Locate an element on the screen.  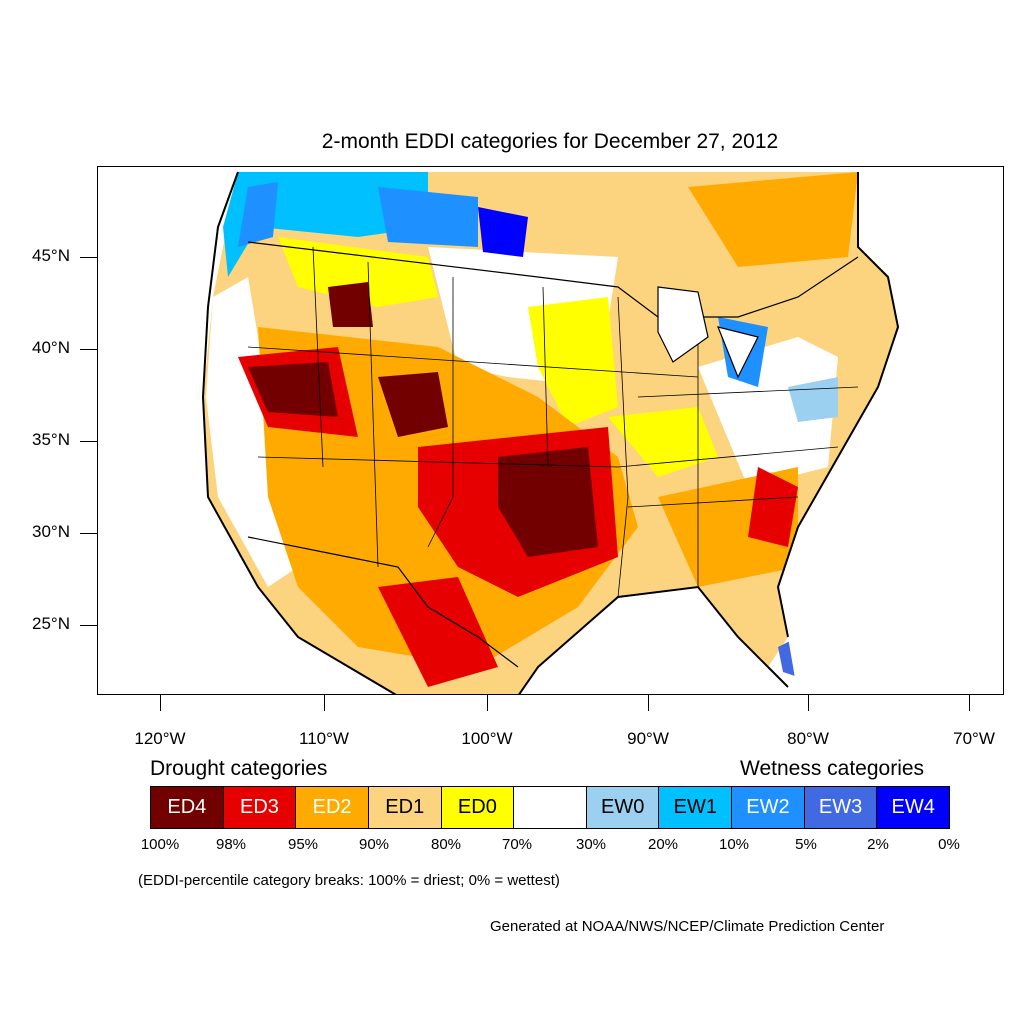
ew4-montana is located at coordinates (503, 232).